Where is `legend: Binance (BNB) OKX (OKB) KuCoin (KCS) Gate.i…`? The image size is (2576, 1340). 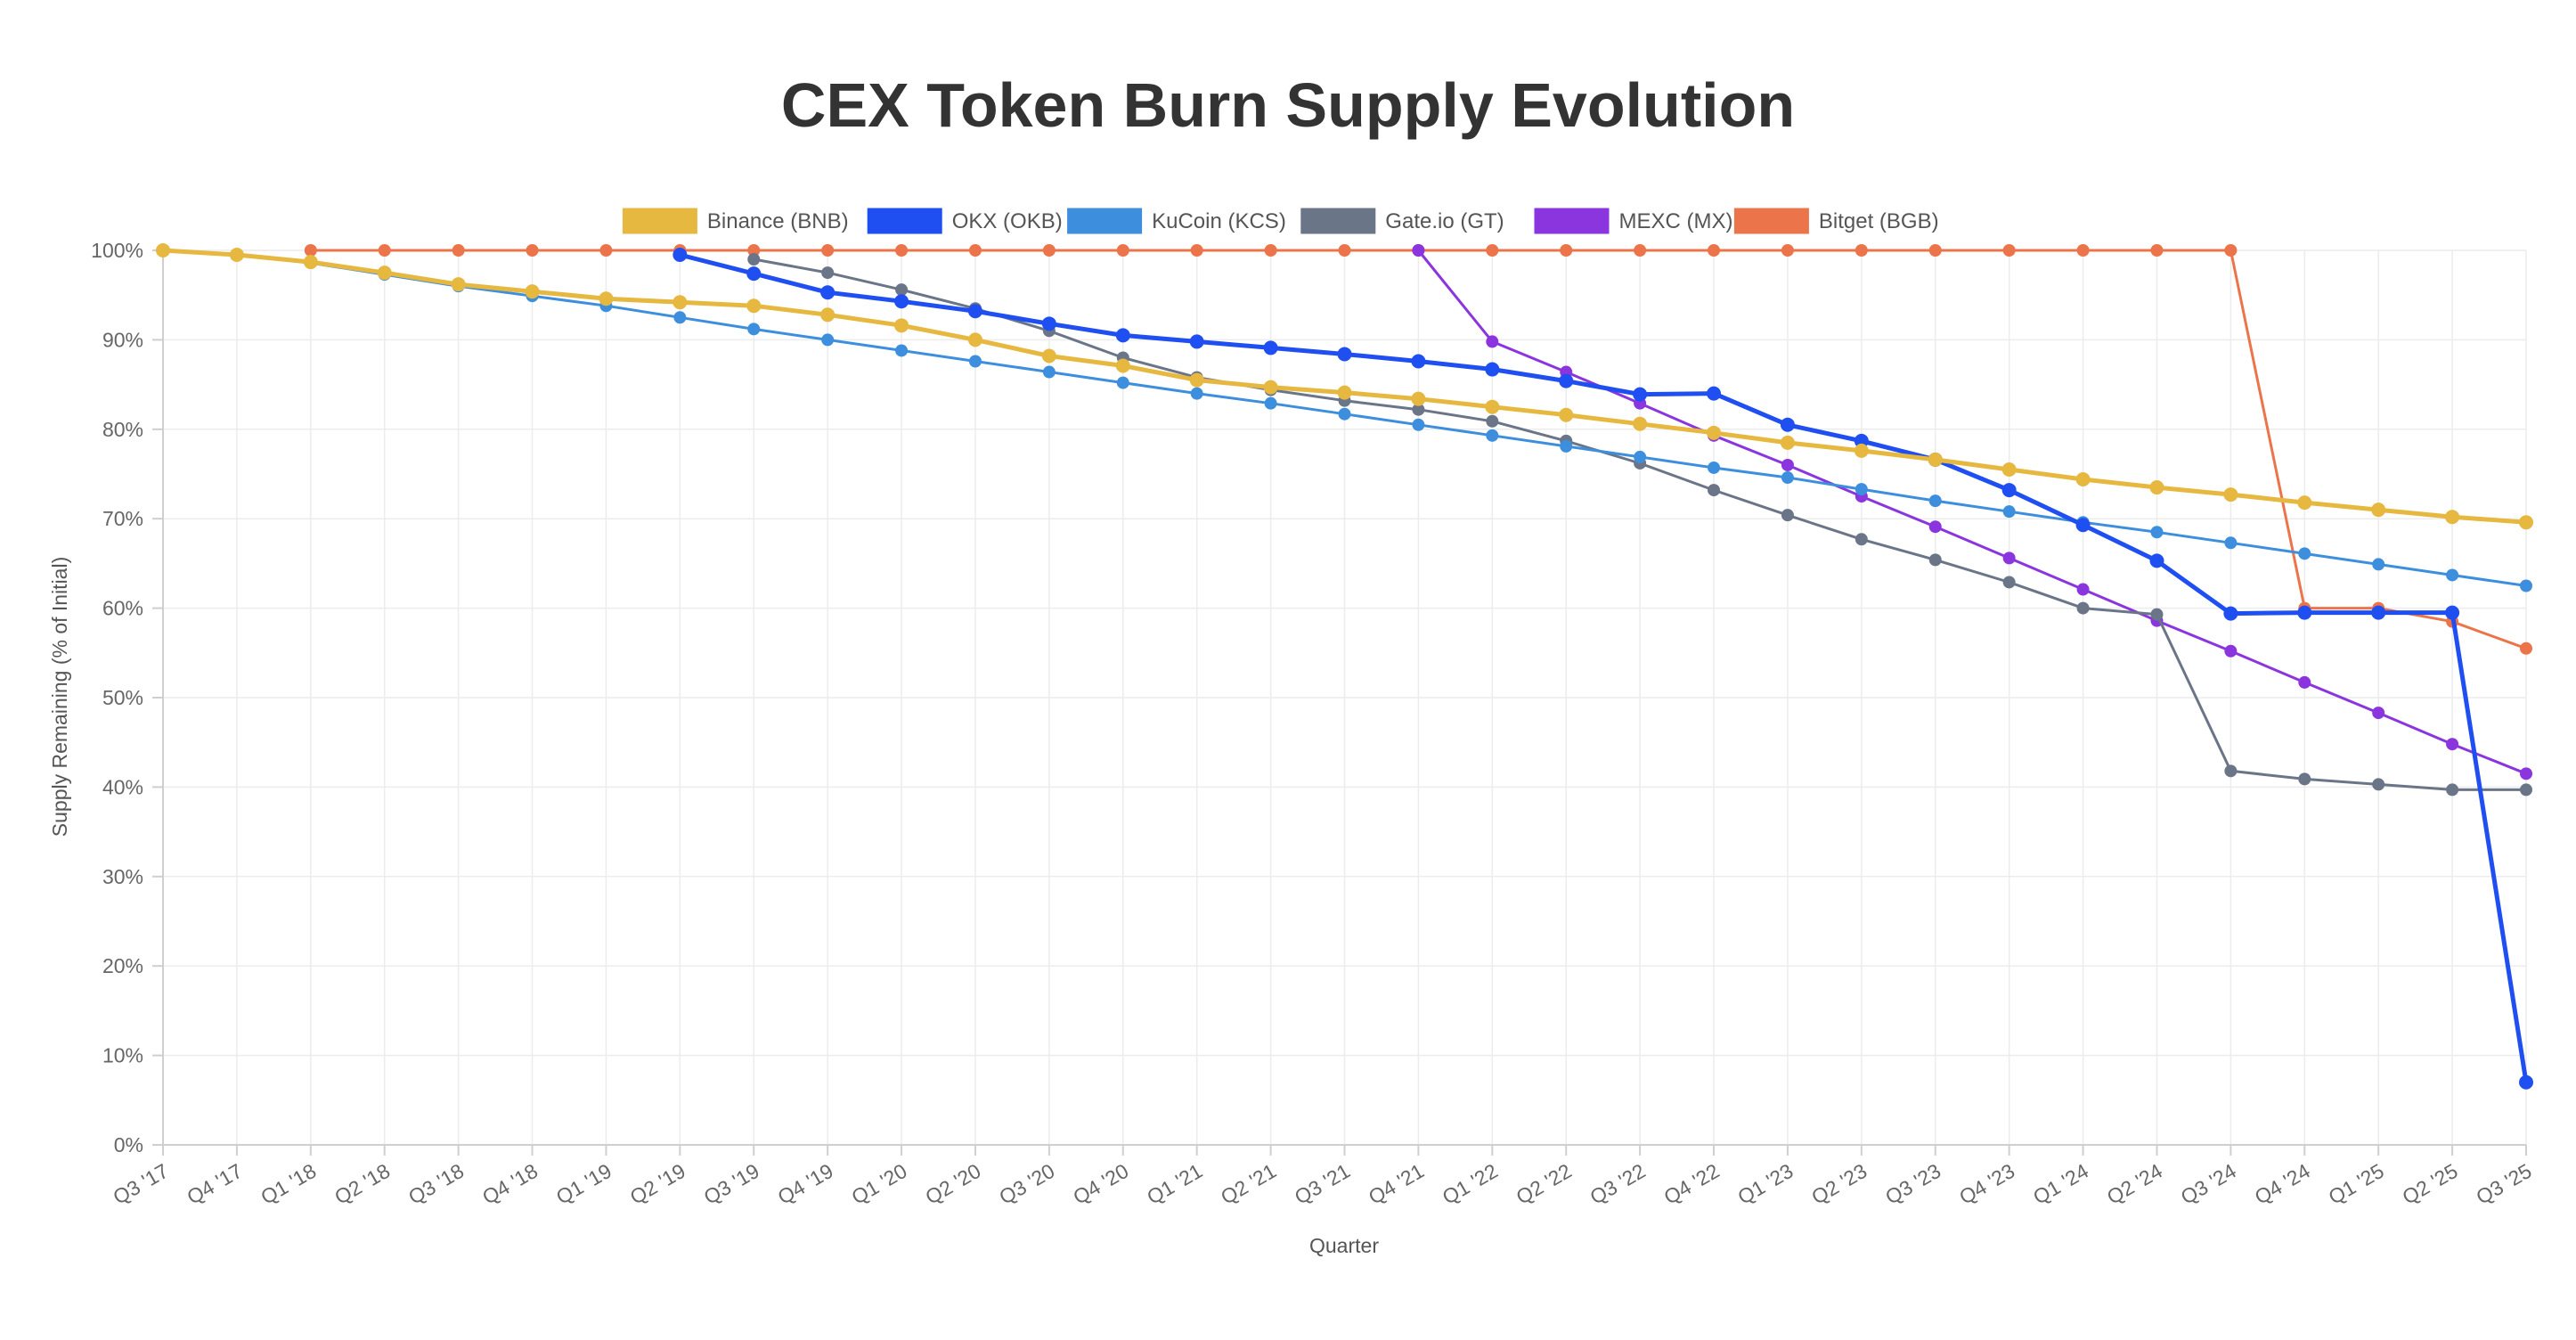
legend: Binance (BNB) OKX (OKB) KuCoin (KCS) Gate.i… is located at coordinates (1280, 221).